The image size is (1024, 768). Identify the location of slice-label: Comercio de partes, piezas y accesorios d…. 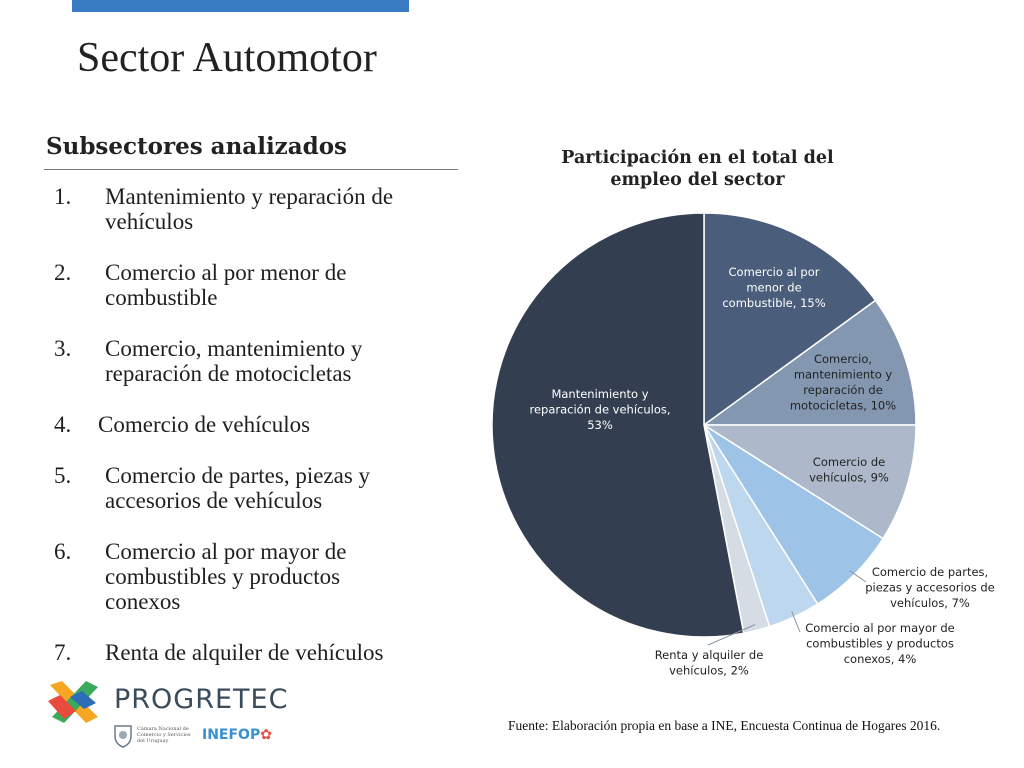
(930, 587).